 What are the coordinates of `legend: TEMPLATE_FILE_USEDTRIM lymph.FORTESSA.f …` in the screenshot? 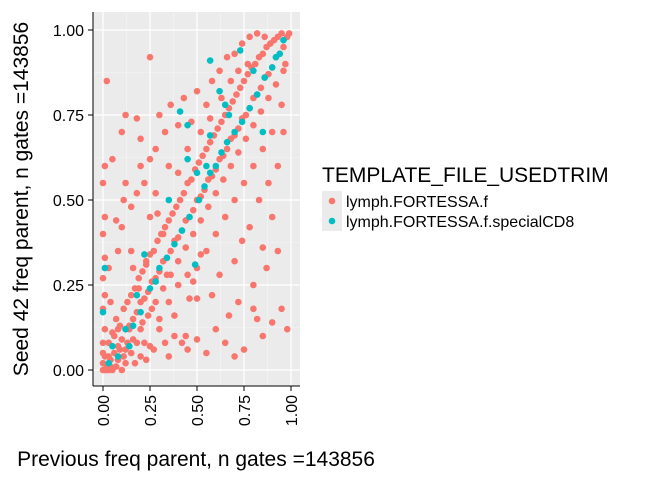 It's located at (465, 197).